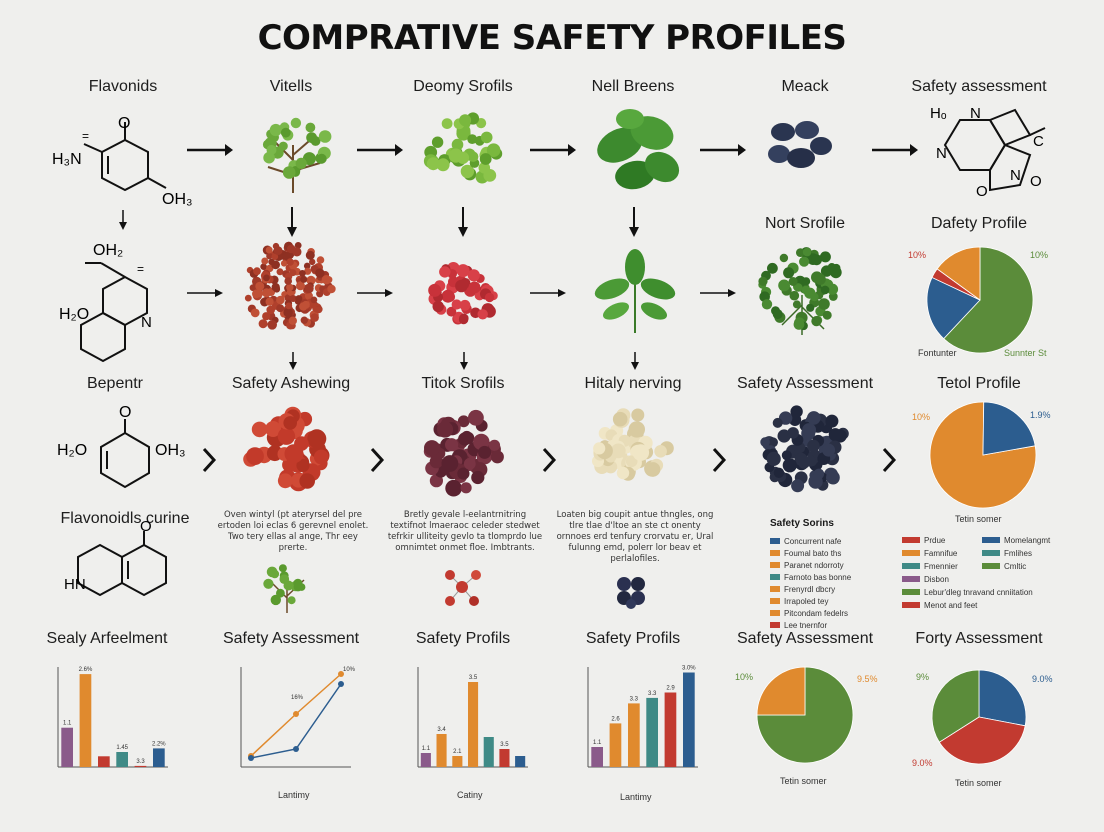 The width and height of the screenshot is (1104, 832). What do you see at coordinates (123, 86) in the screenshot?
I see `label-flavonids: Flavonids` at bounding box center [123, 86].